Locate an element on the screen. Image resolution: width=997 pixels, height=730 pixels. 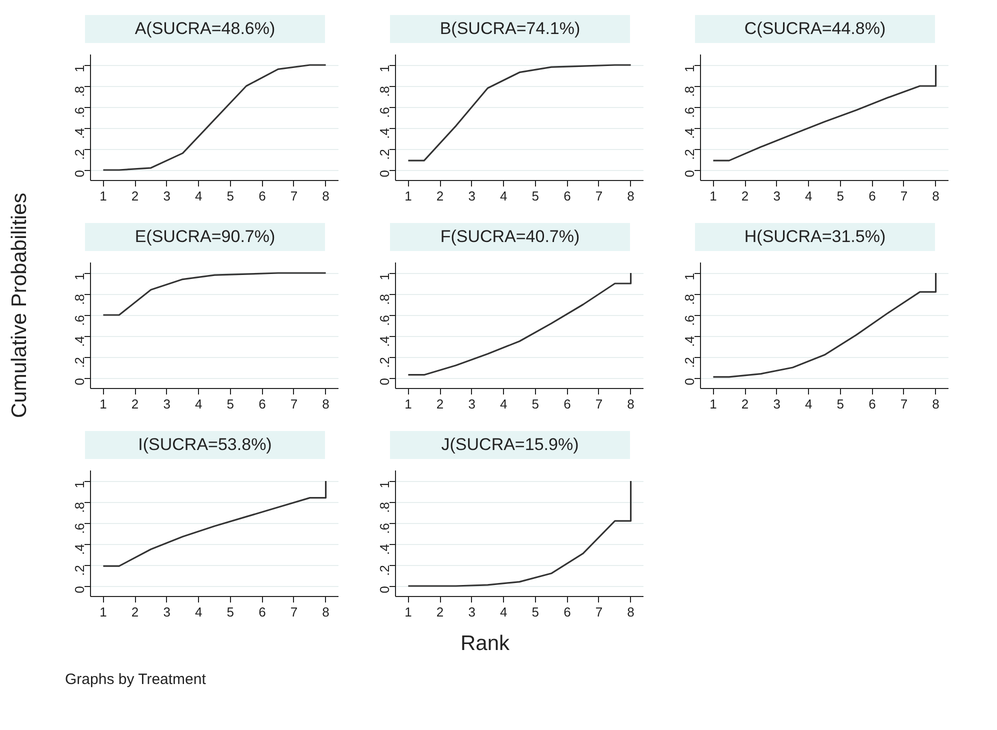
chart-title: J(SUCRA=15.9%) is located at coordinates (510, 445).